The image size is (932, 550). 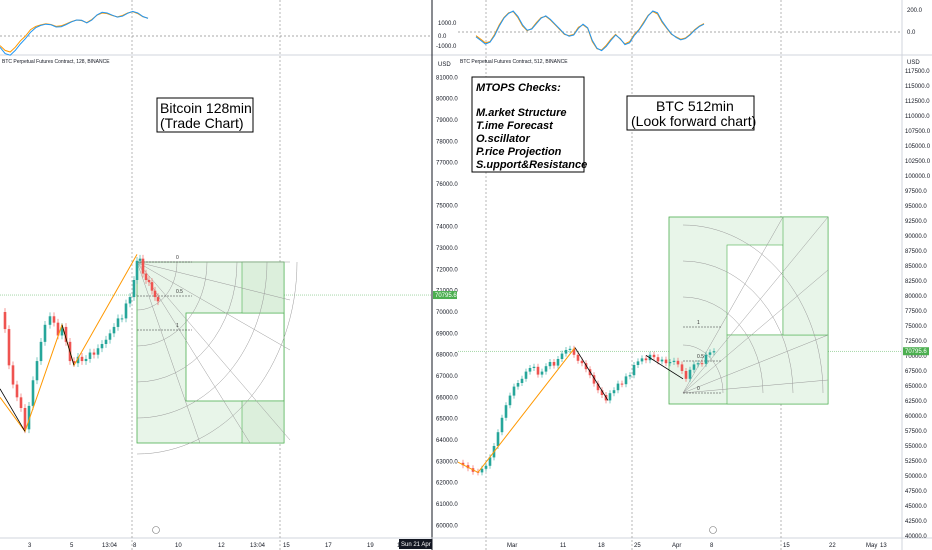 I want to click on right-fib-arc, so click(x=753, y=309).